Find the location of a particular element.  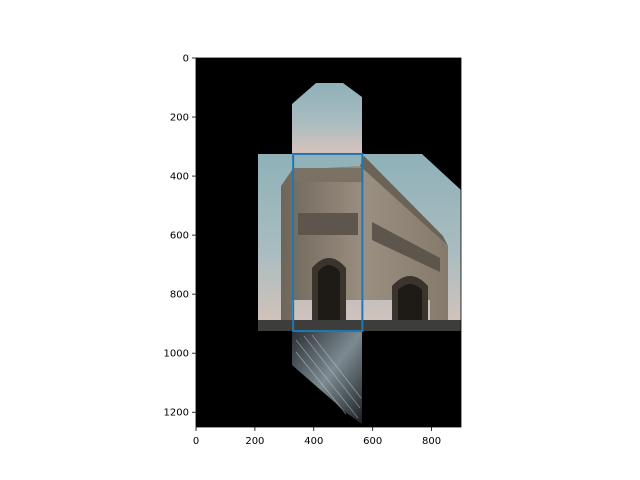

y-tick-label: 400 is located at coordinates (179, 177).